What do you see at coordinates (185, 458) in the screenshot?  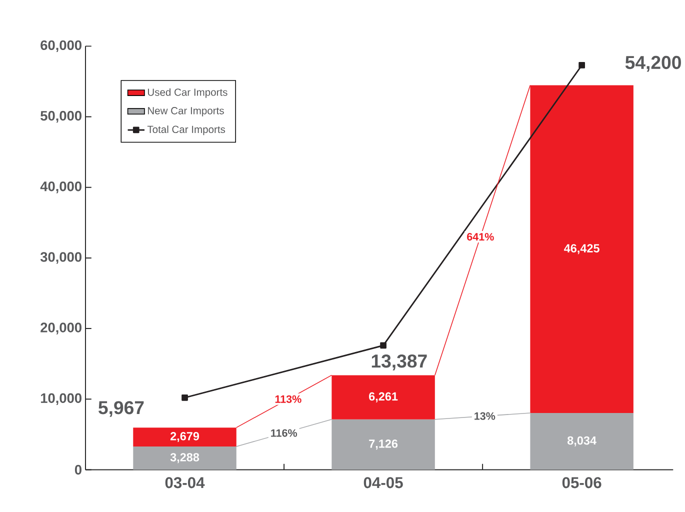 I see `data-label: 3,288` at bounding box center [185, 458].